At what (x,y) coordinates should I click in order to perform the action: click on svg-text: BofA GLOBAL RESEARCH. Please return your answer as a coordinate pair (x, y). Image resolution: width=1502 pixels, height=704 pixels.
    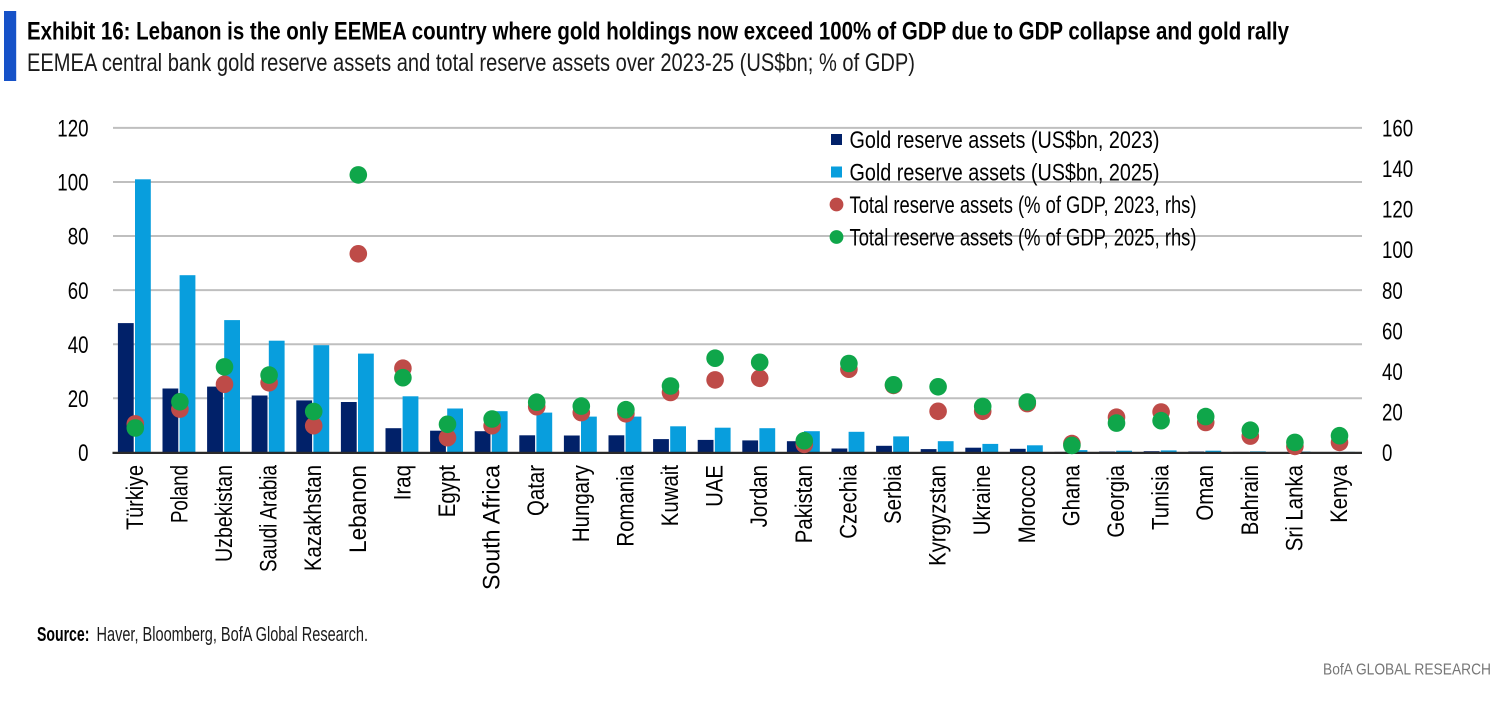
    Looking at the image, I should click on (1407, 670).